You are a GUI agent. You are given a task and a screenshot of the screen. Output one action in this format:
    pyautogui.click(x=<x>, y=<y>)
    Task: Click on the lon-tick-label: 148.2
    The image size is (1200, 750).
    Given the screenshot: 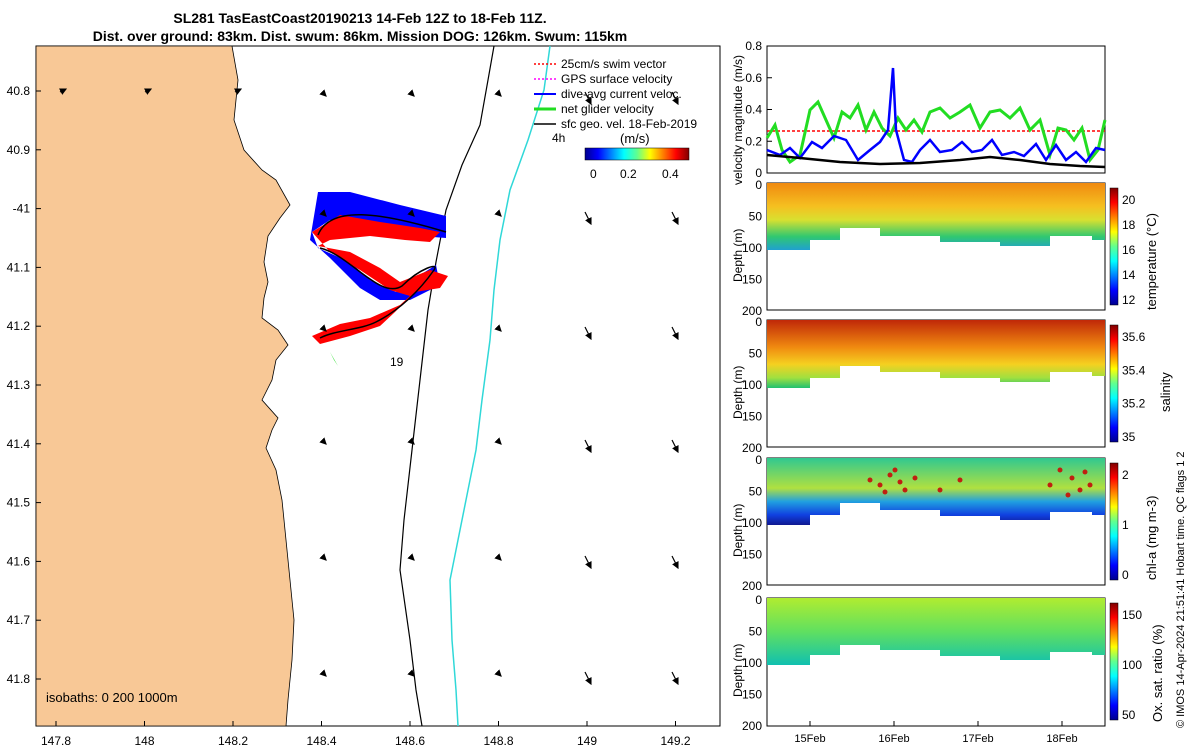 What is the action you would take?
    pyautogui.click(x=233, y=741)
    